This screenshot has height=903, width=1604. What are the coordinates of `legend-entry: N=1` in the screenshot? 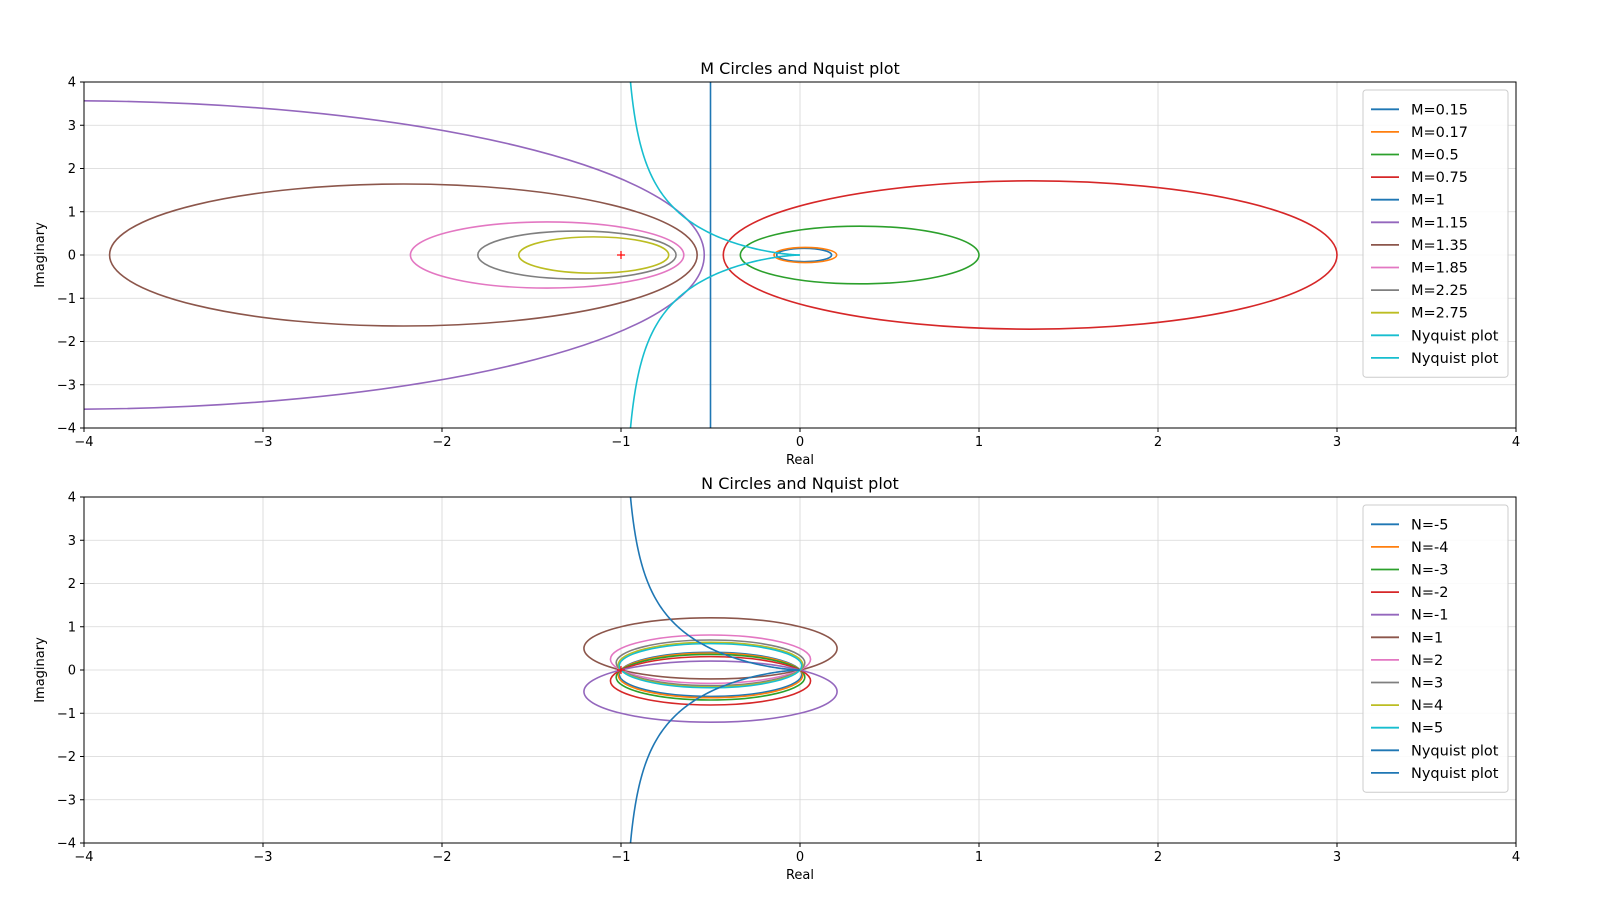 It's located at (1407, 638).